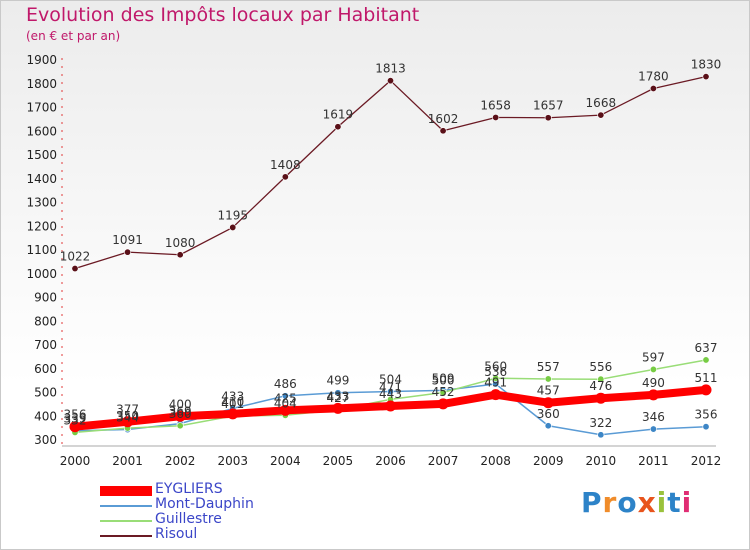 The image size is (750, 550). Describe the element at coordinates (204, 504) in the screenshot. I see `legend-label: Mont-Dauphin` at that location.